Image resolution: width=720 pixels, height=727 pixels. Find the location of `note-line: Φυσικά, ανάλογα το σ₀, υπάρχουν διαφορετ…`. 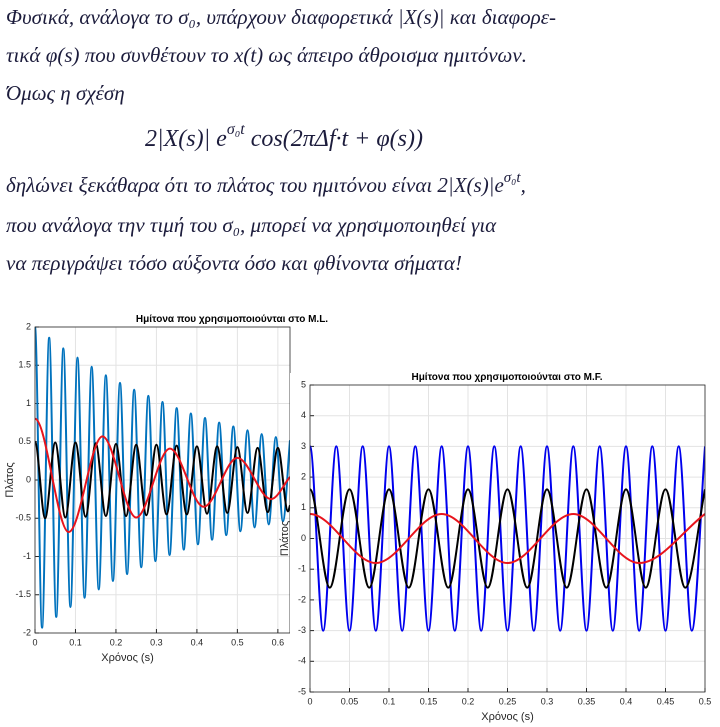

note-line: Φυσικά, ανάλογα το σ₀, υπάρχουν διαφορετ… is located at coordinates (281, 17).